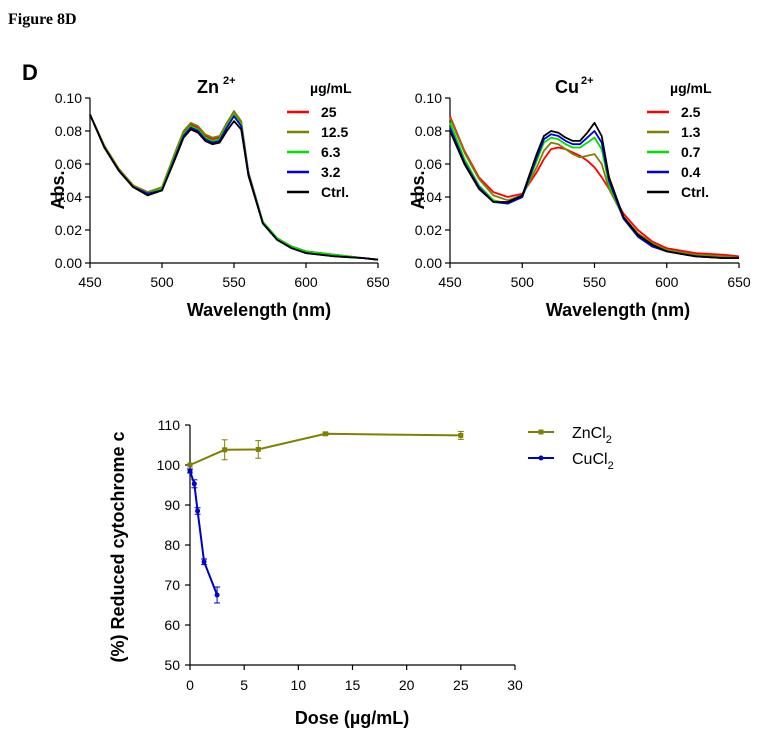  What do you see at coordinates (378, 282) in the screenshot?
I see `zn-x-tick-label: 650` at bounding box center [378, 282].